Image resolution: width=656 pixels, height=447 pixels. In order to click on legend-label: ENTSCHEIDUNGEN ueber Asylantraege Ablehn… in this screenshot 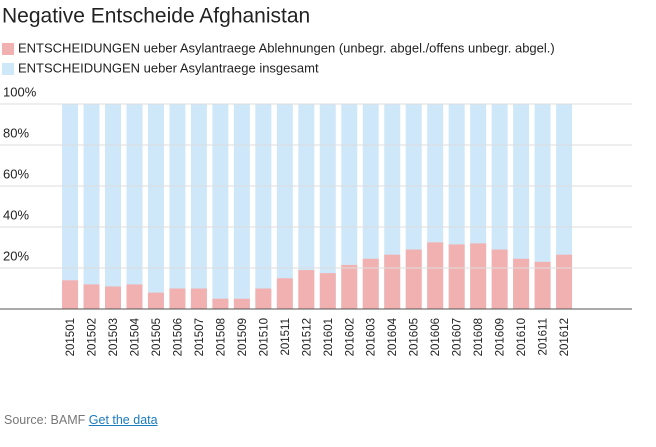, I will do `click(286, 47)`.